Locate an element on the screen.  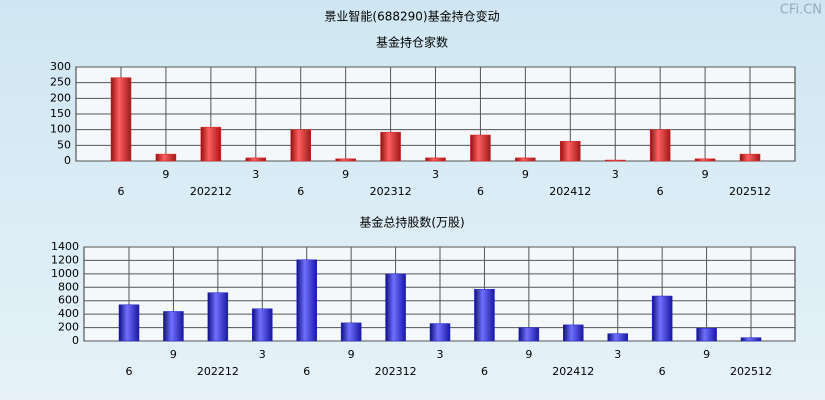
y-tick-label: 600 is located at coordinates (68, 300).